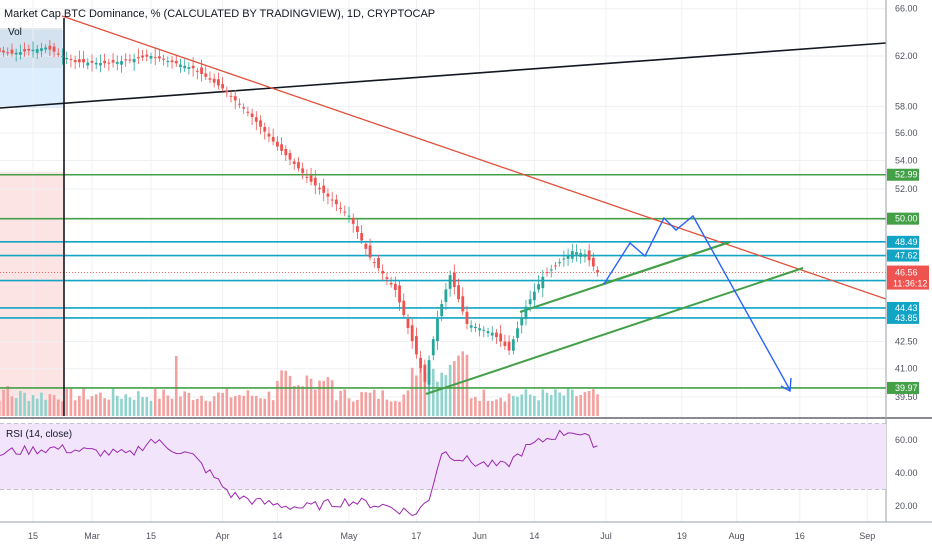  I want to click on price-tick-label: 39.50, so click(906, 397).